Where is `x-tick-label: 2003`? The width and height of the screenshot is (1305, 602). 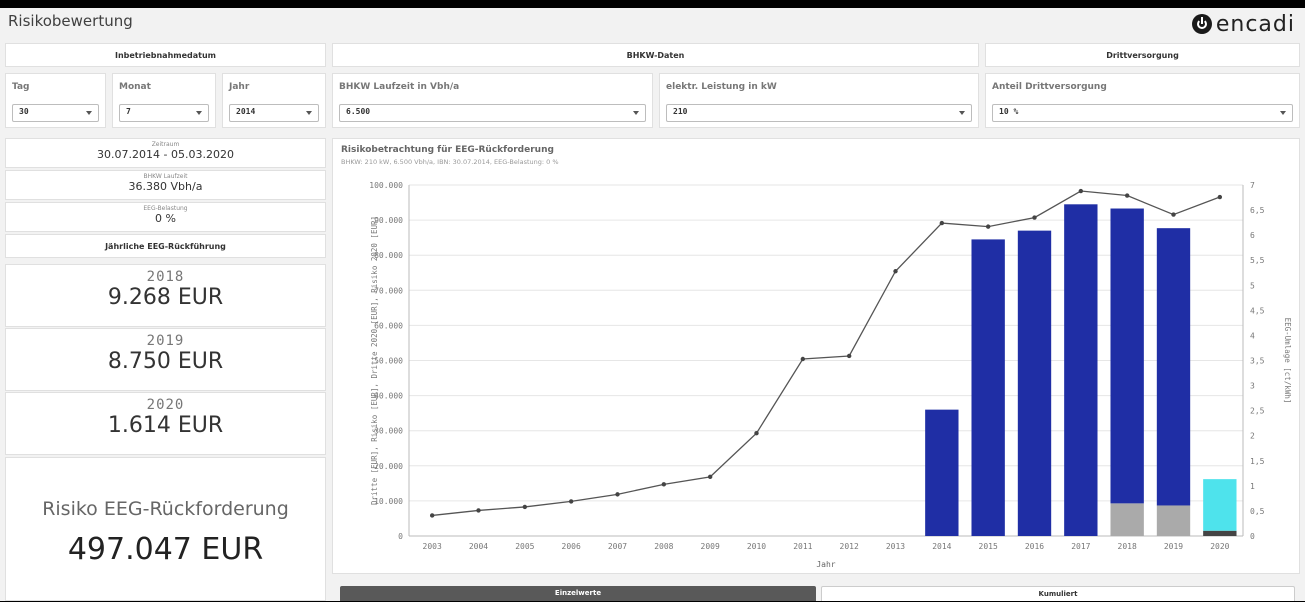
x-tick-label: 2003 is located at coordinates (432, 546).